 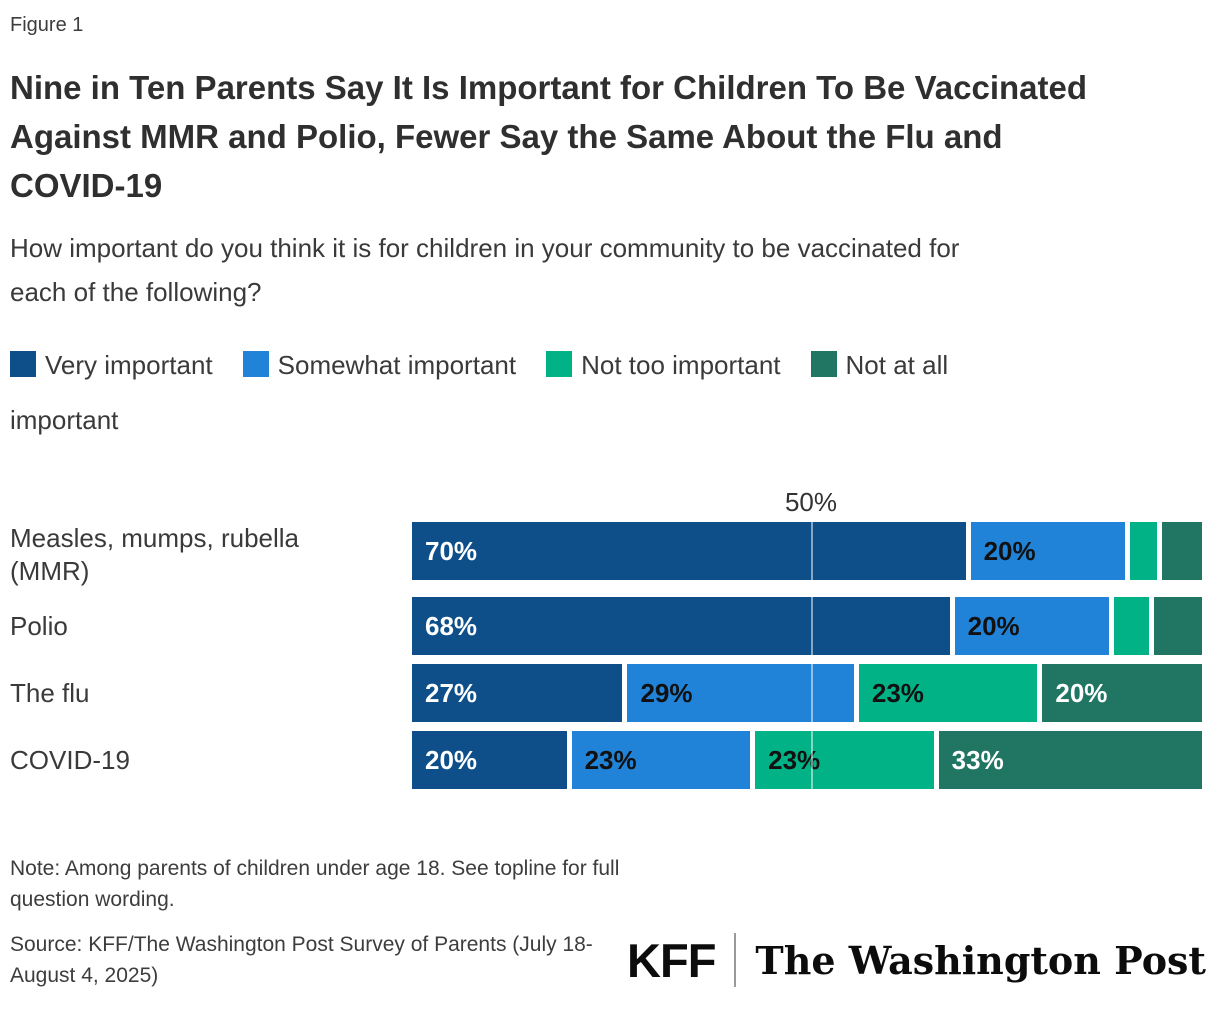 What do you see at coordinates (520, 693) in the screenshot?
I see `bar-segment: 27%` at bounding box center [520, 693].